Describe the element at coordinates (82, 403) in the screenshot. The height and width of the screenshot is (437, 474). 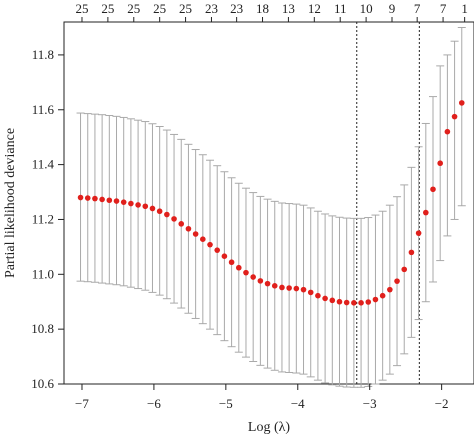
I see `x-tick-label: −7` at that location.